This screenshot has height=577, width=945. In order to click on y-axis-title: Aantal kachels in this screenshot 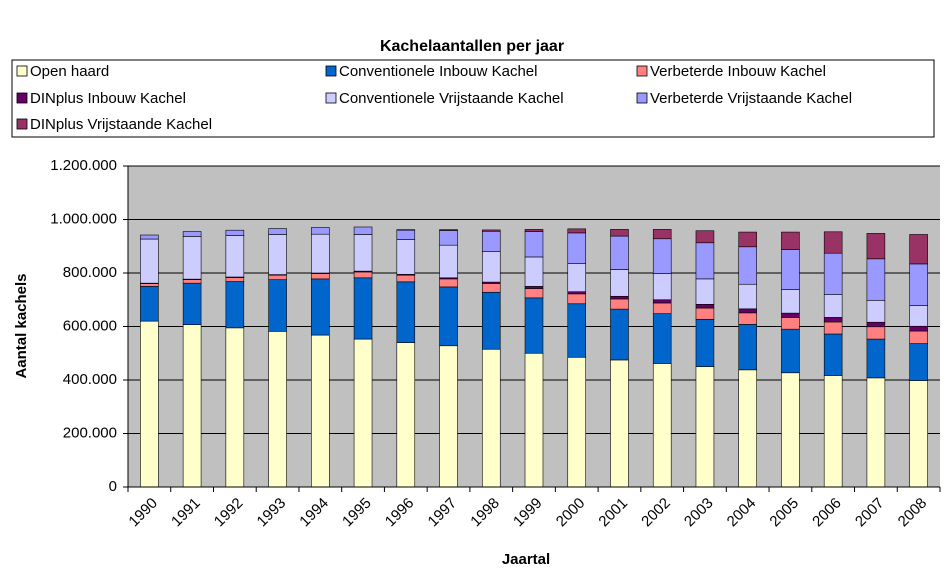, I will do `click(21, 325)`.